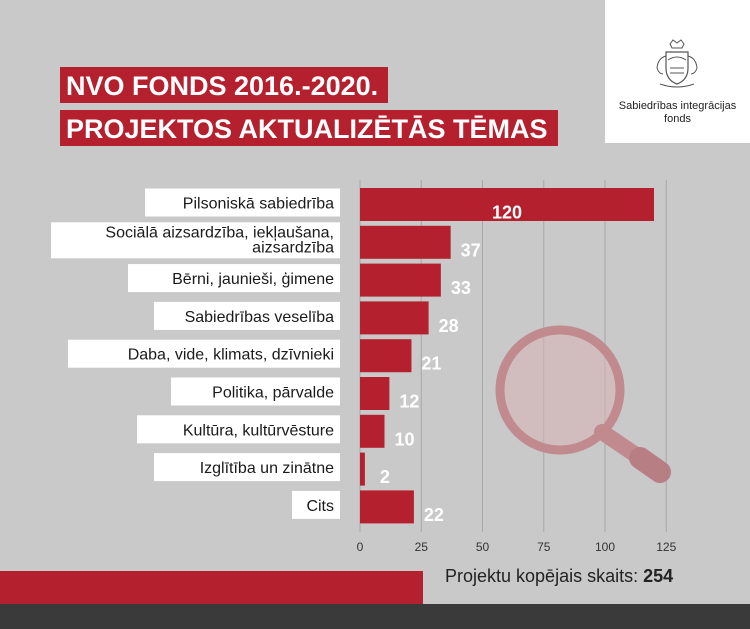 The width and height of the screenshot is (750, 629). Describe the element at coordinates (253, 279) in the screenshot. I see `category-label: Bērni, jaunieši, ģimene` at that location.